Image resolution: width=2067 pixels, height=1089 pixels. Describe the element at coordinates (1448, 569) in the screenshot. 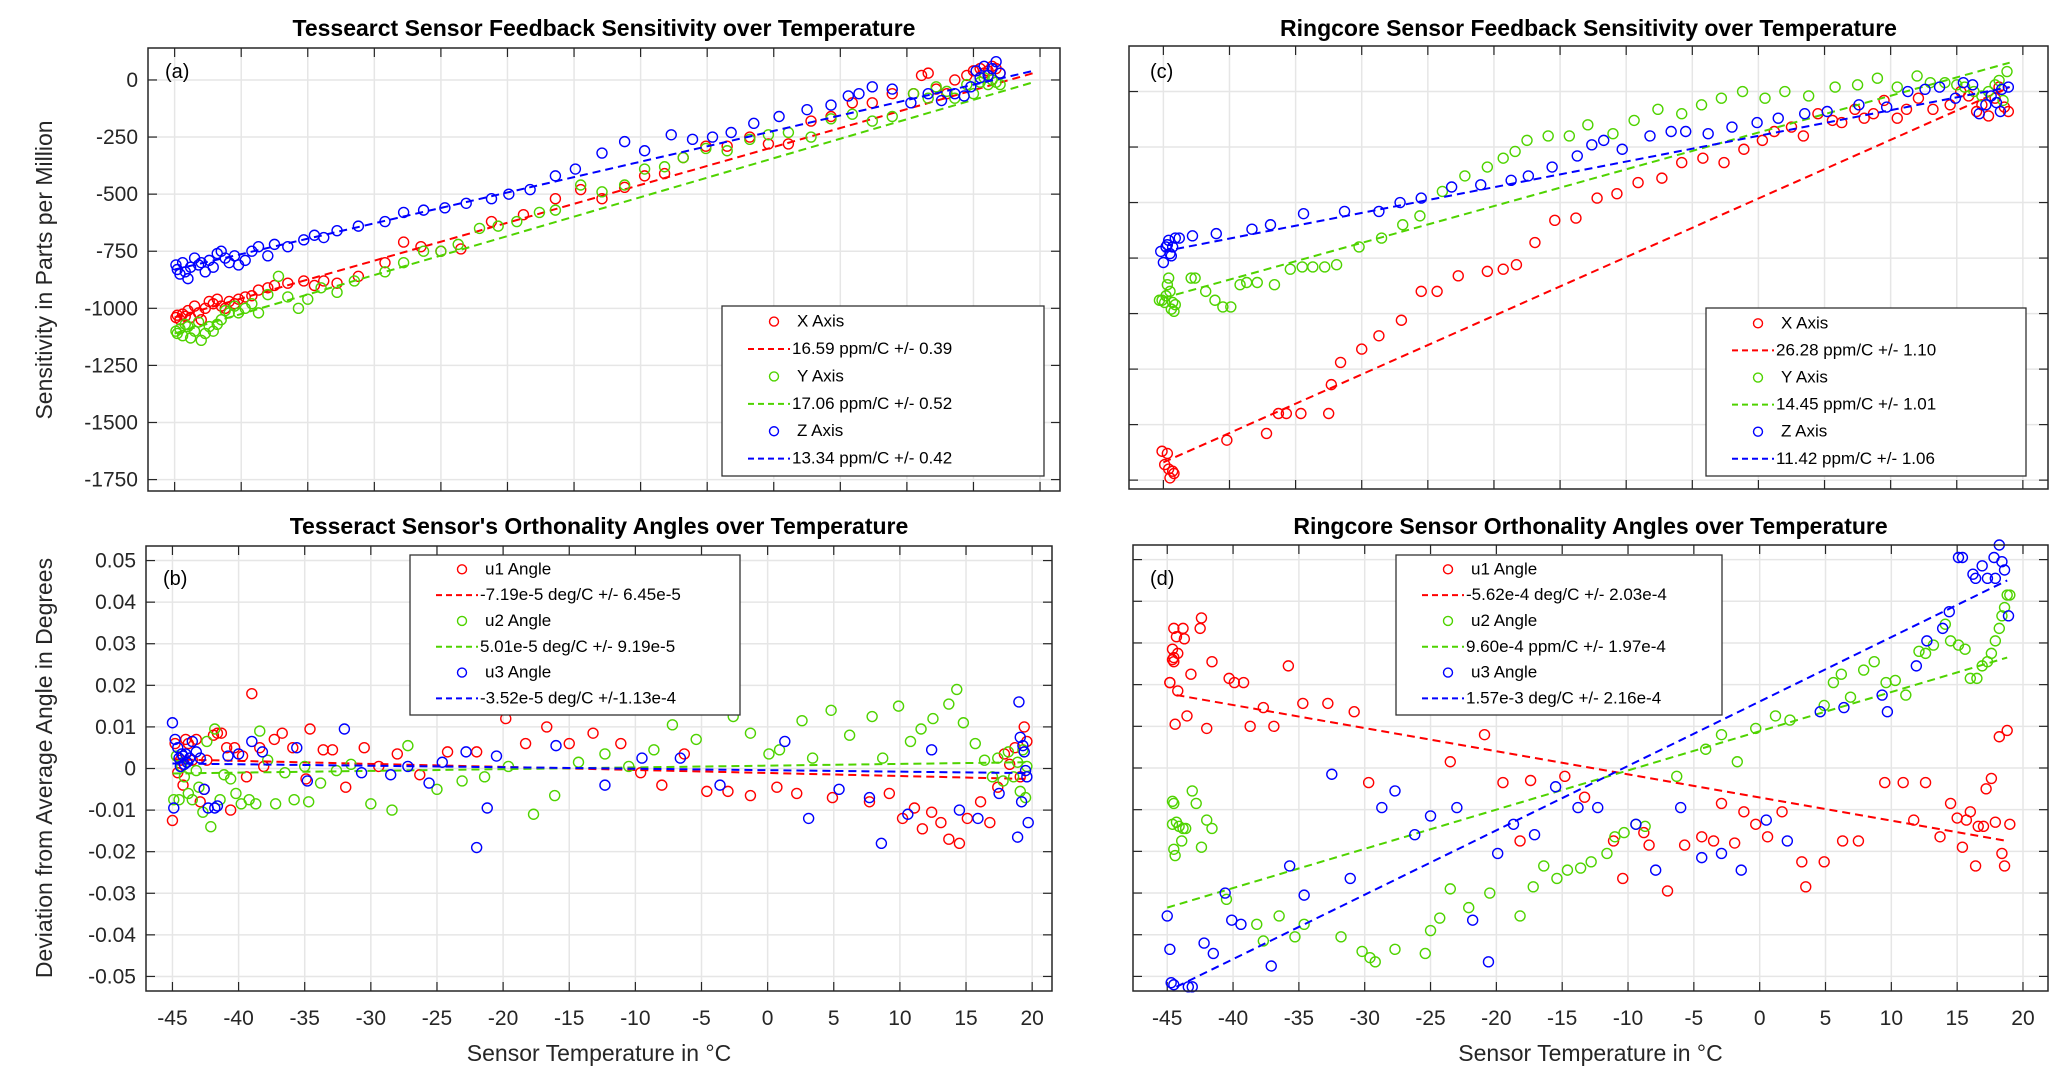

I see `legend-marker` at that location.